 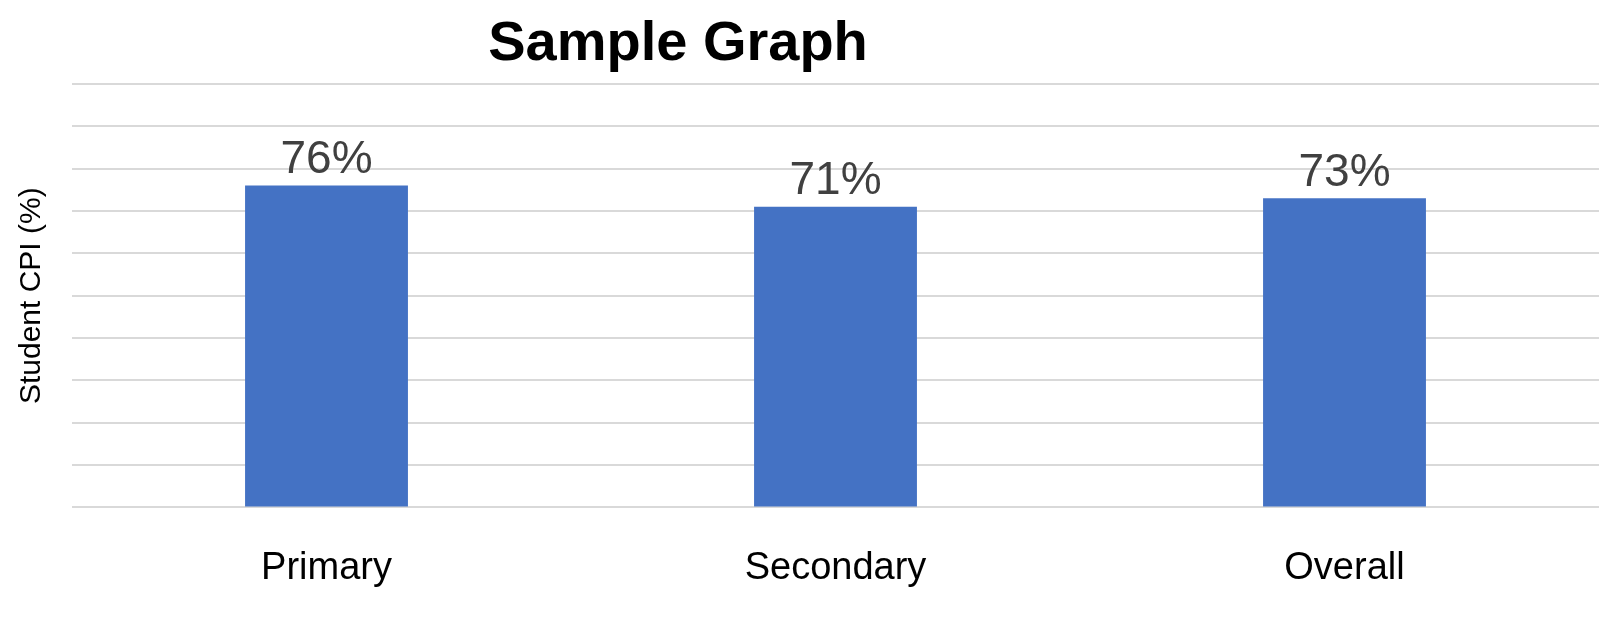 I want to click on x-tick-label: Overall, so click(x=1344, y=565).